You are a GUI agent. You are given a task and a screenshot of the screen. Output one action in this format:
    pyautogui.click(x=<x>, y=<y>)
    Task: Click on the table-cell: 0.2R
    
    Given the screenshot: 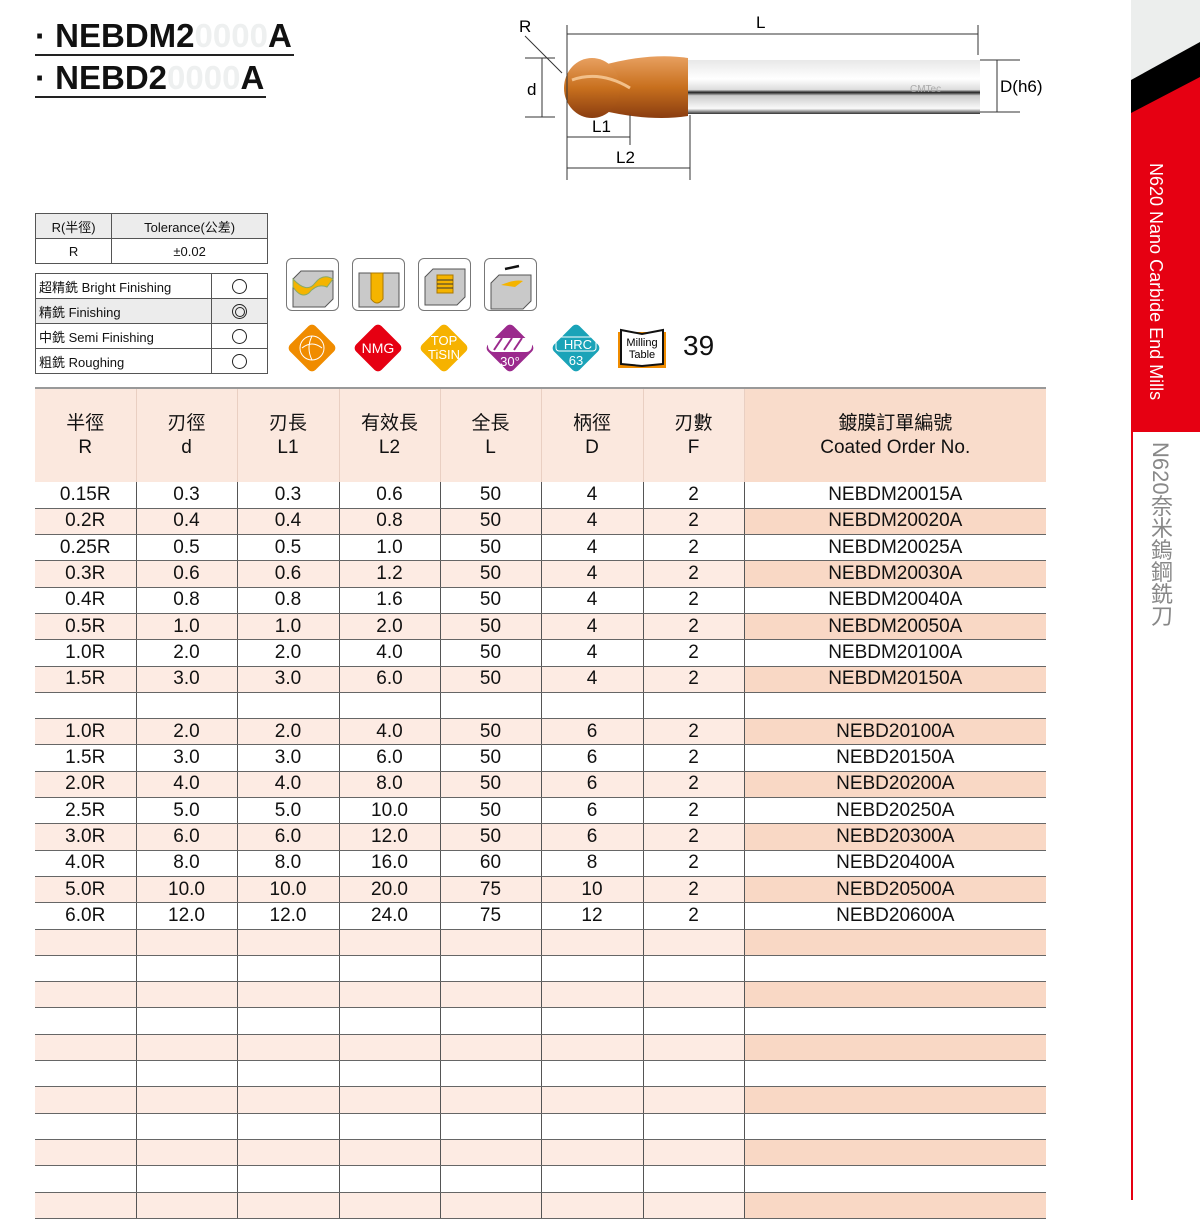 What is the action you would take?
    pyautogui.click(x=85, y=522)
    